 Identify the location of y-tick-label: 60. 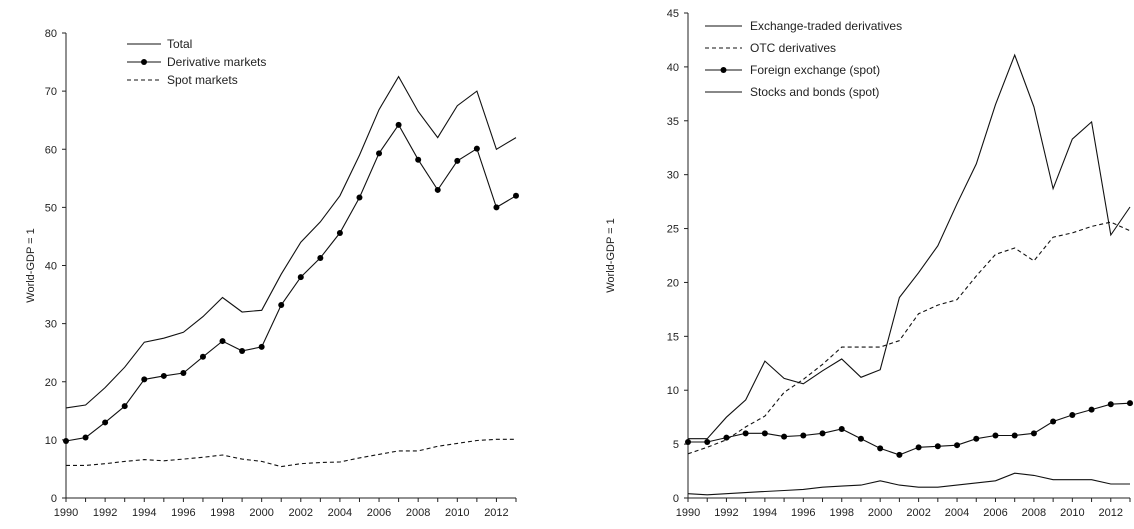
(51, 150).